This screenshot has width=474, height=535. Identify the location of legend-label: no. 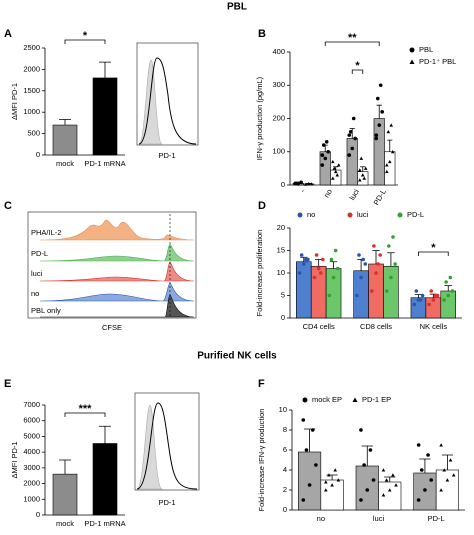
(311, 214).